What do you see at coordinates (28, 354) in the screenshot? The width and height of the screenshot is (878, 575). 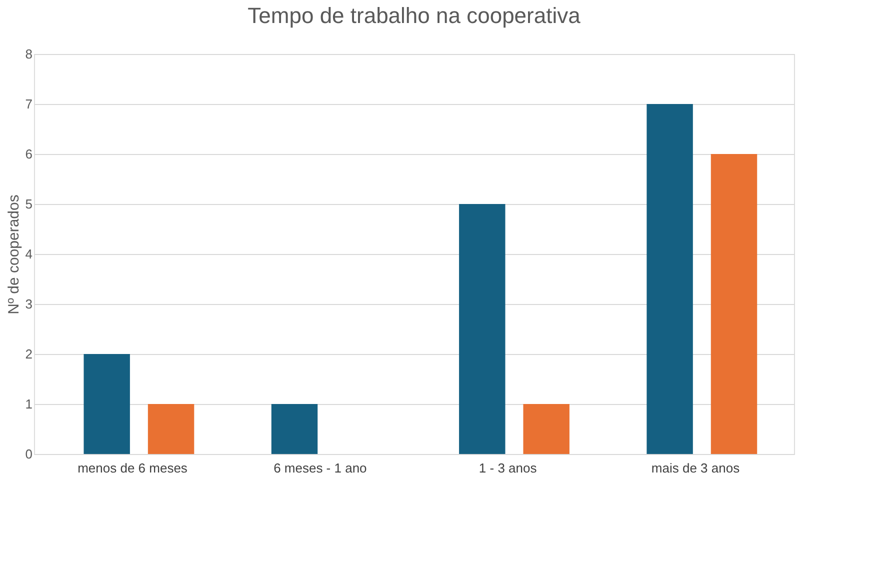 I see `y-tick-label: 2` at bounding box center [28, 354].